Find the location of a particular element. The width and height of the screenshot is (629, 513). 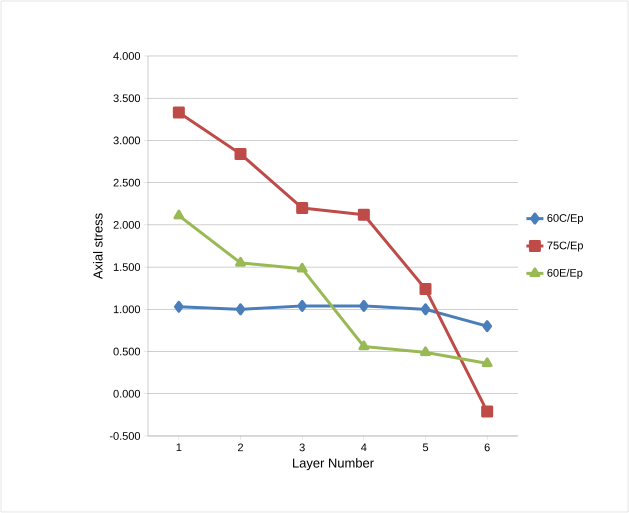

x-tick-label: 4 is located at coordinates (364, 448).